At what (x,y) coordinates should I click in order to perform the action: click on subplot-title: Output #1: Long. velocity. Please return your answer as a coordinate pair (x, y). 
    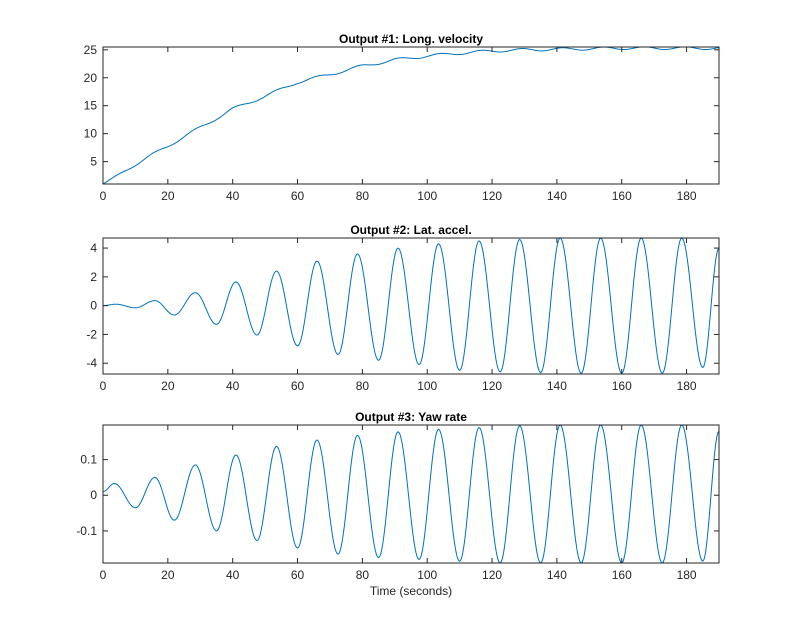
    Looking at the image, I should click on (411, 39).